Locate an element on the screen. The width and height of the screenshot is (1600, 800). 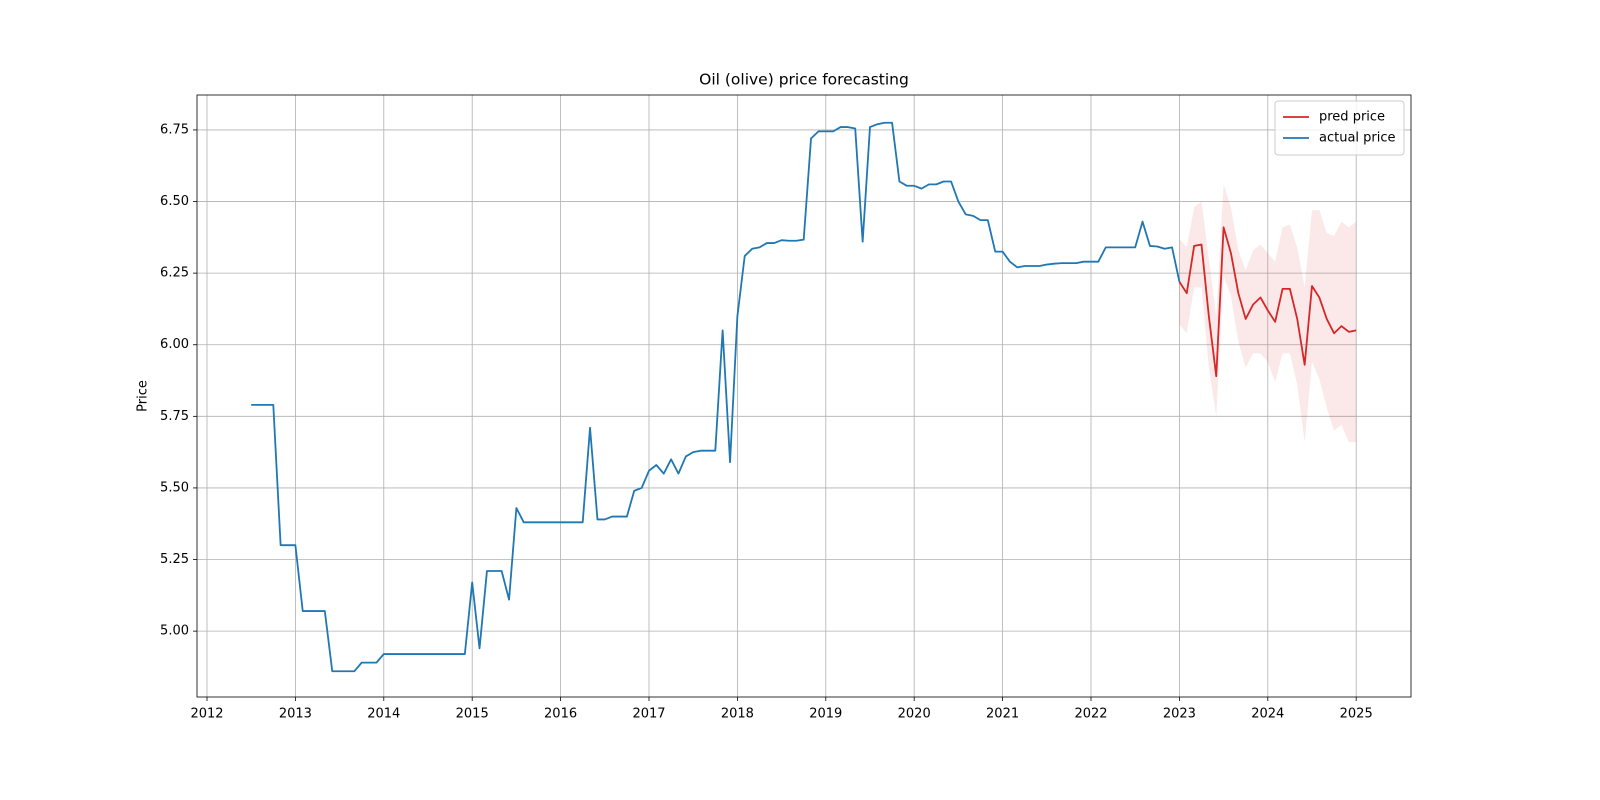
x-tick-label: 2018 is located at coordinates (737, 714).